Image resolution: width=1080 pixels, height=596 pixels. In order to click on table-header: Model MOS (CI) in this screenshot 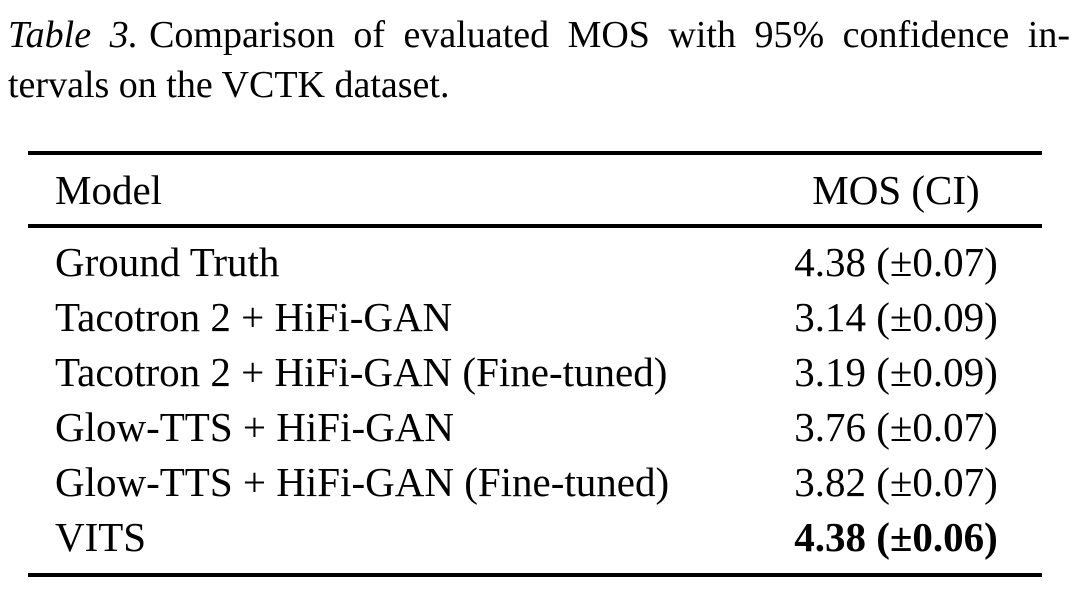, I will do `click(535, 190)`.